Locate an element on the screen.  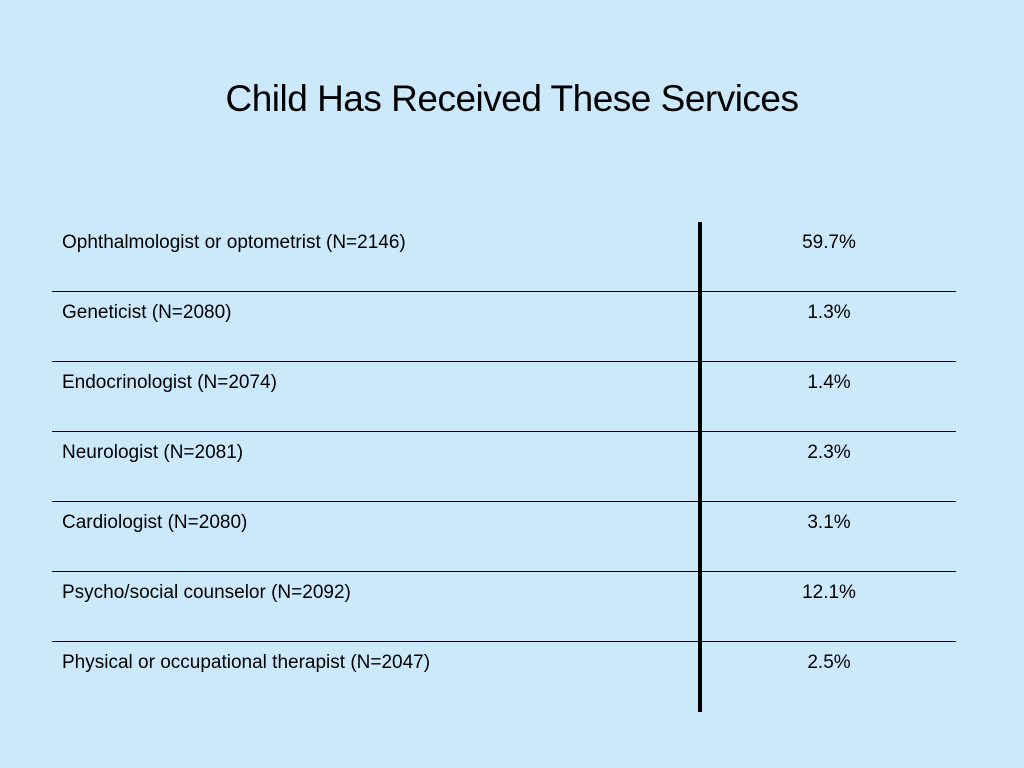
table-row: Endocrinologist (N=2074) 1.4% is located at coordinates (504, 397).